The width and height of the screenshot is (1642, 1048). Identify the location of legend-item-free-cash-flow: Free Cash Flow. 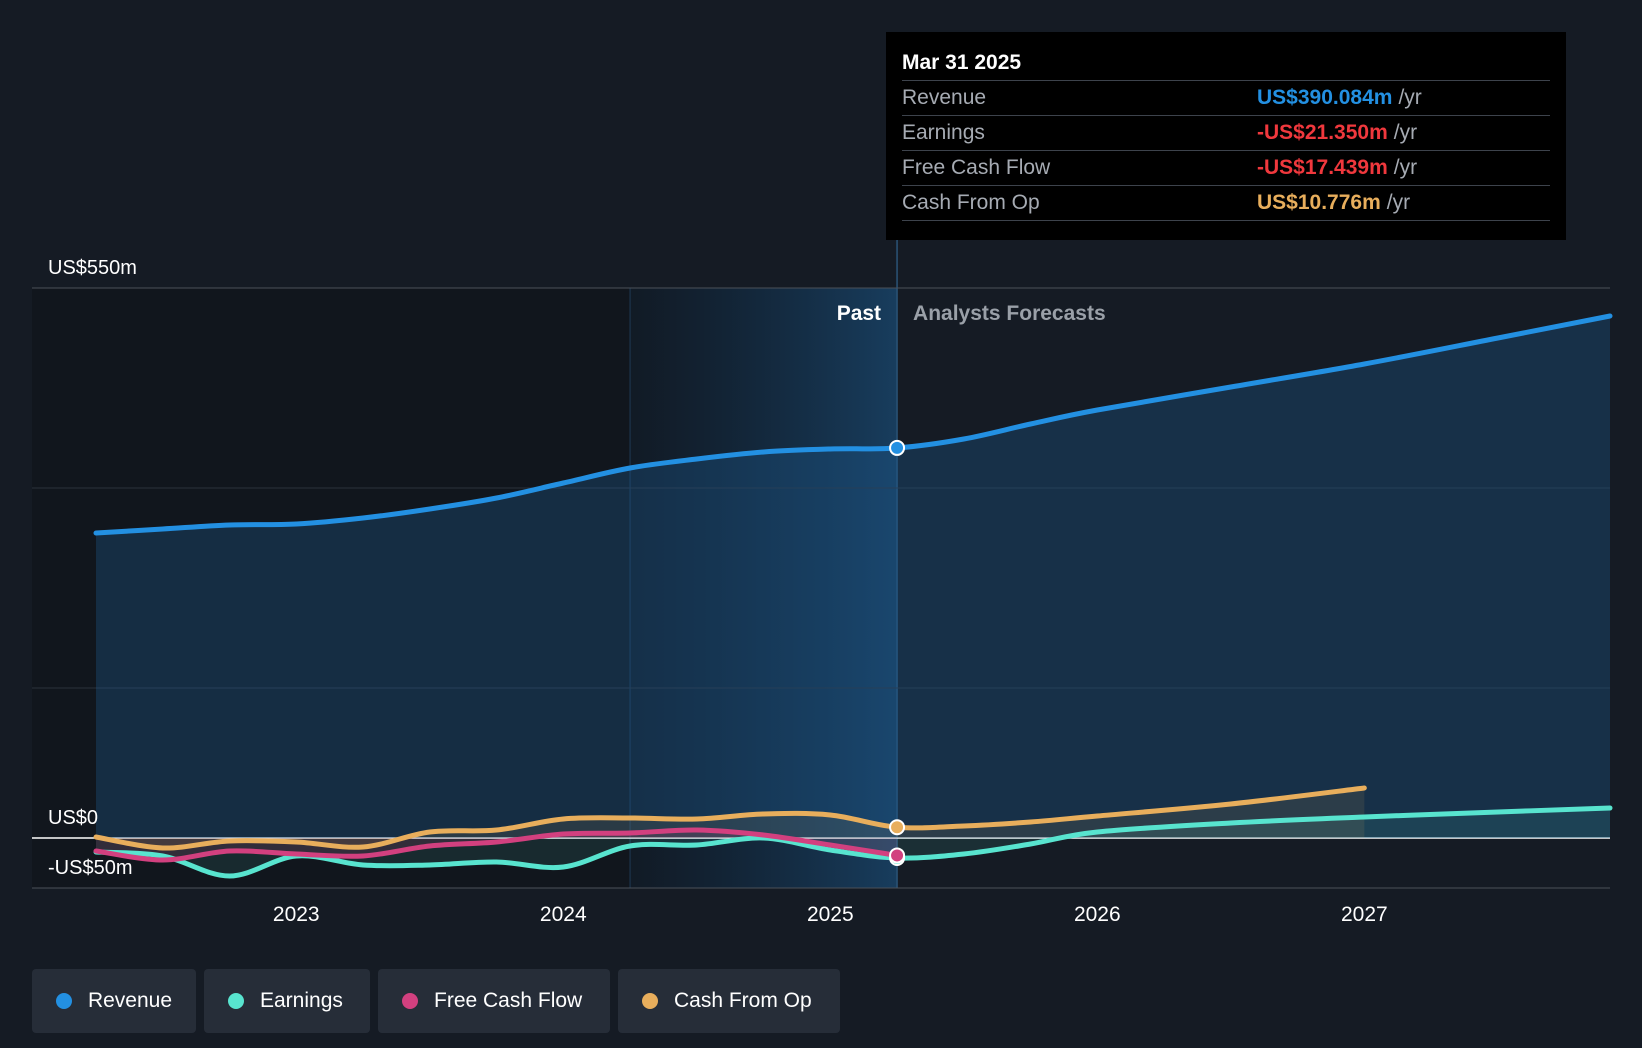
(494, 1001).